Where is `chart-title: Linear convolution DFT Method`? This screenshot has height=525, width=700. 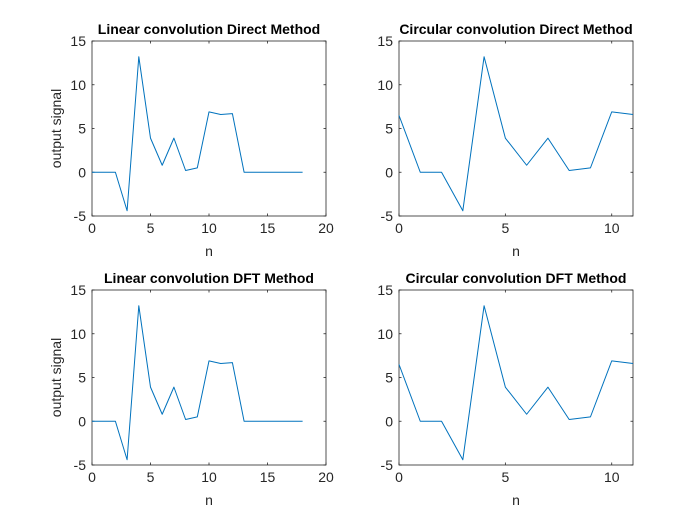
chart-title: Linear convolution DFT Method is located at coordinates (209, 278).